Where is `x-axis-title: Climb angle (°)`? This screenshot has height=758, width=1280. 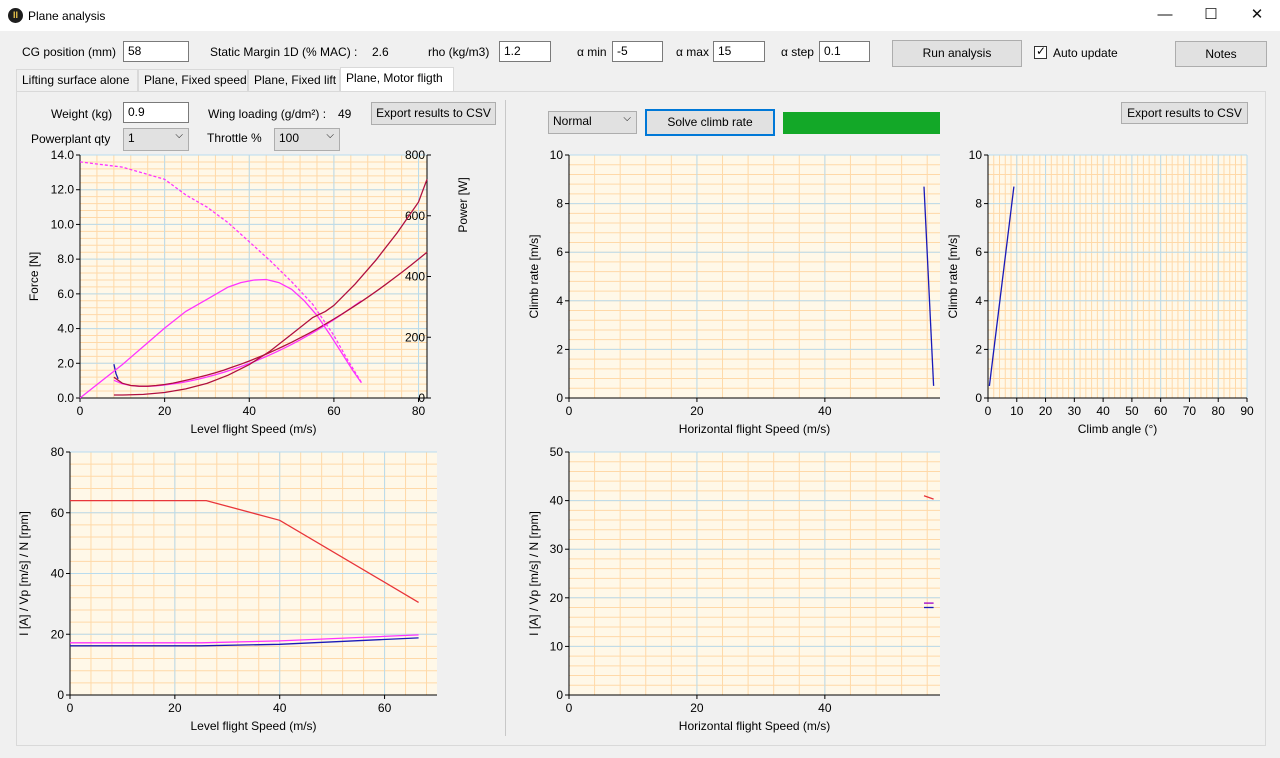
x-axis-title: Climb angle (°) is located at coordinates (1118, 429).